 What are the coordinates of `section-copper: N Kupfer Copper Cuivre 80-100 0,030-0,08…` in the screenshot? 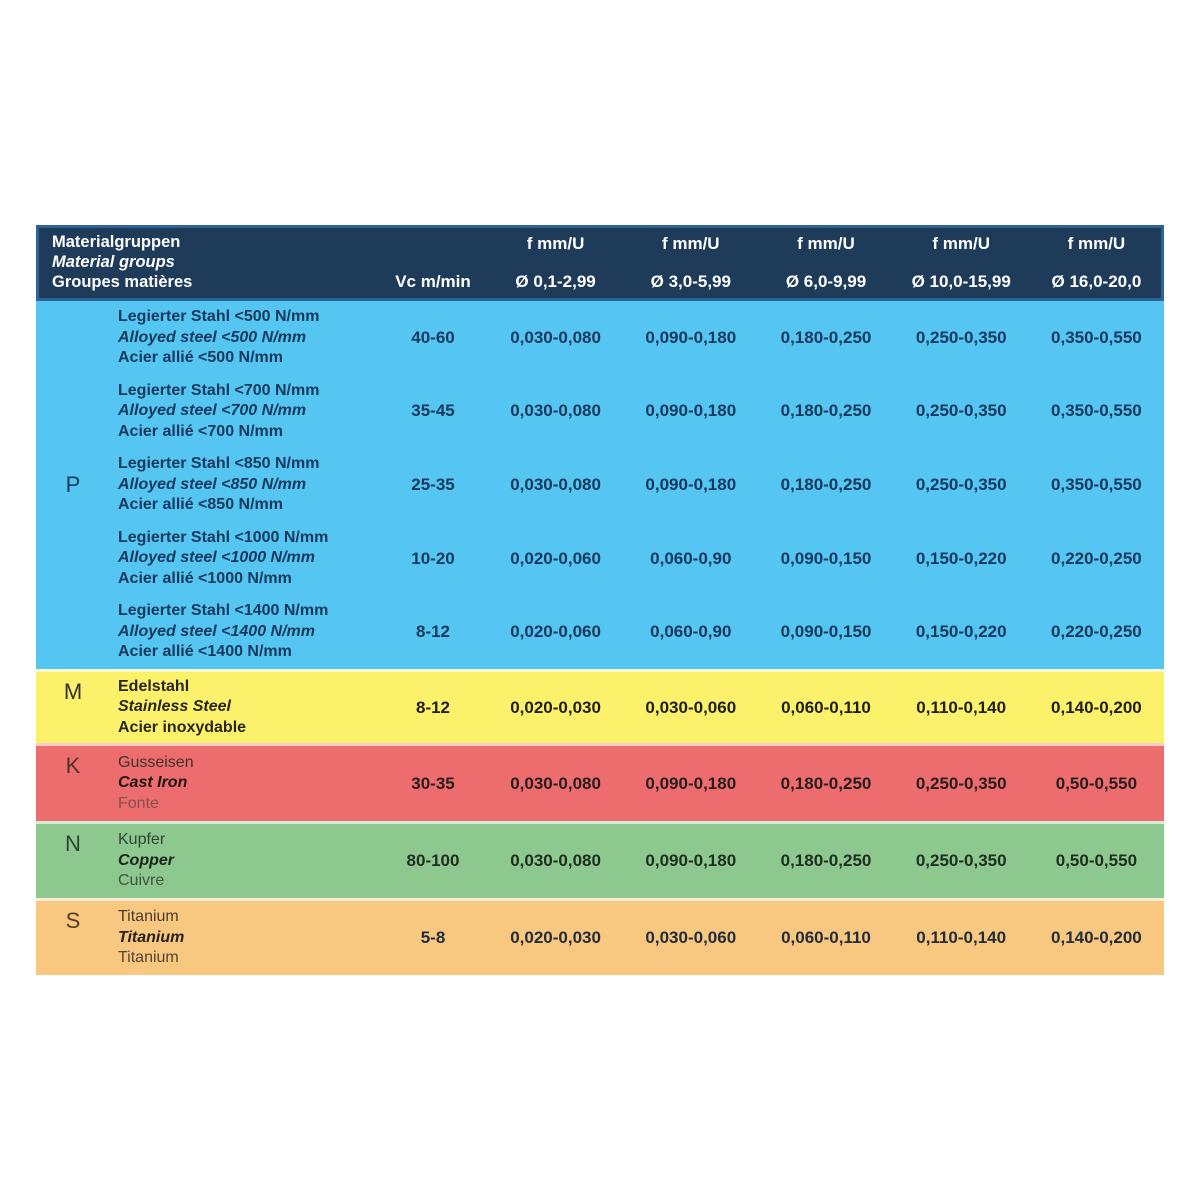 It's located at (600, 859).